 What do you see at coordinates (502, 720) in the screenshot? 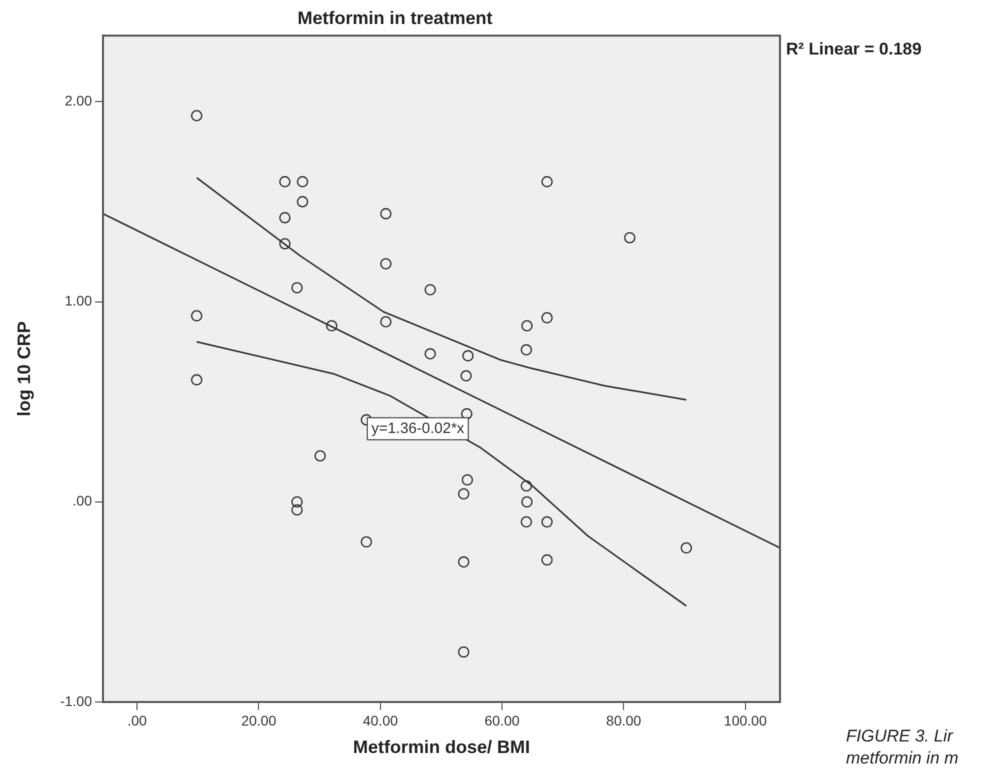
I see `x-tick-label: 60.00` at bounding box center [502, 720].